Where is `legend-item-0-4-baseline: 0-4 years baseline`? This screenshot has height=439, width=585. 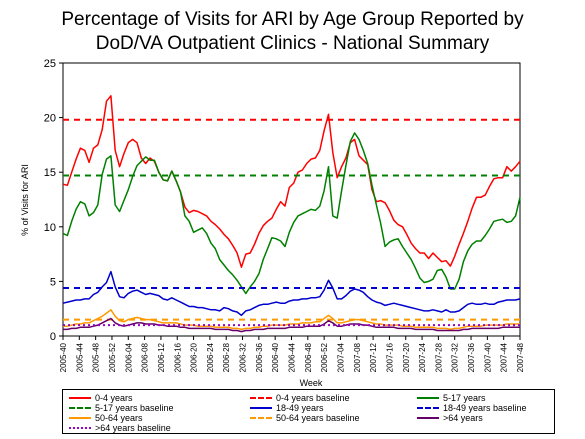
legend-item-0-4-baseline: 0-4 years baseline is located at coordinates (300, 398).